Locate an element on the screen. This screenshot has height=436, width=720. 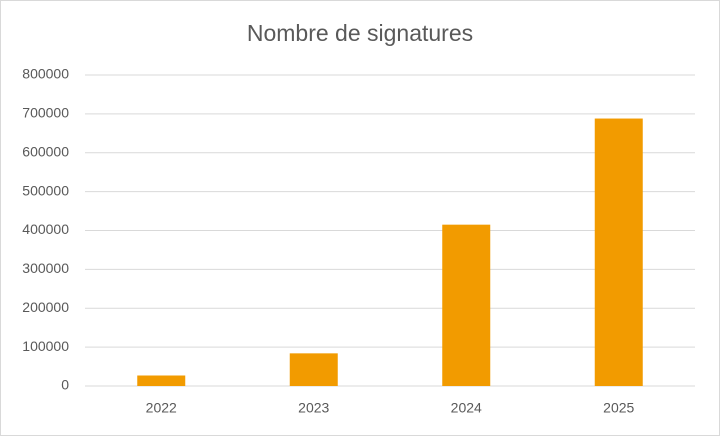
y-tick-label: 700000 is located at coordinates (45, 113).